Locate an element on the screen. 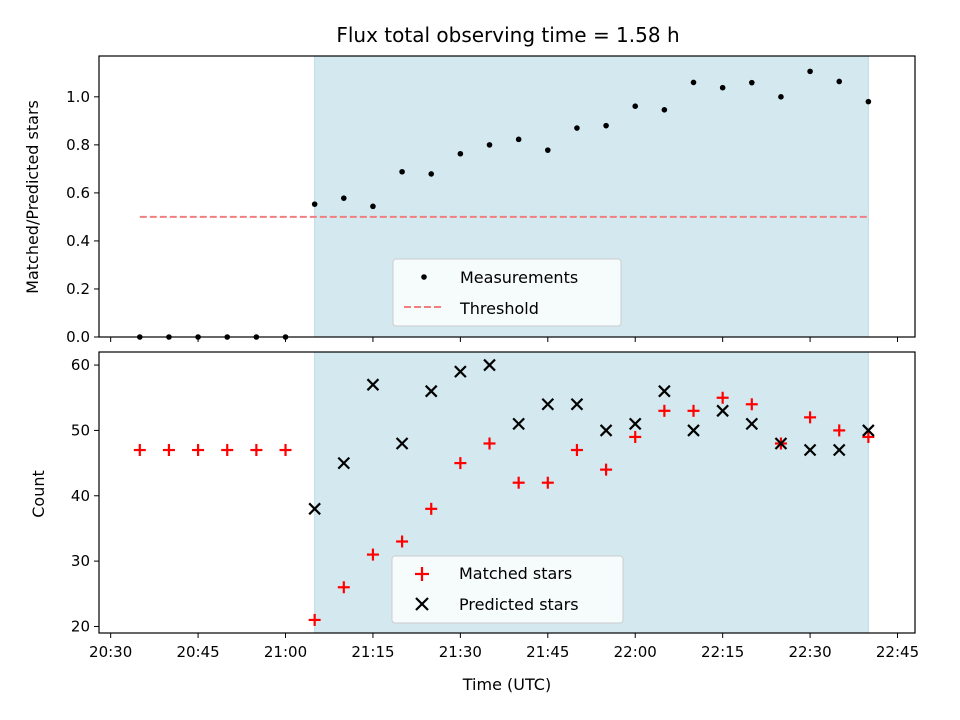  legend-predicted-marker is located at coordinates (422, 604).